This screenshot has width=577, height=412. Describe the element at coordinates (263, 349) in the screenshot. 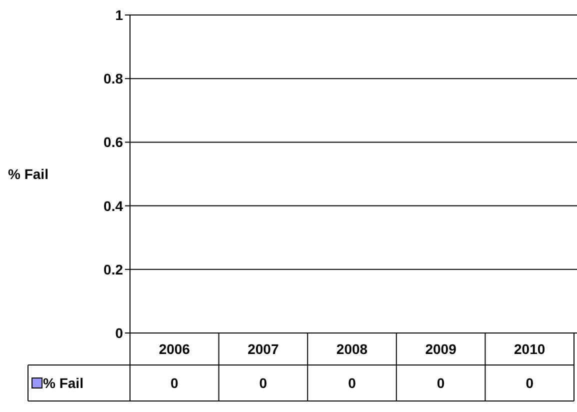

I see `x-tick-label: 2007` at that location.